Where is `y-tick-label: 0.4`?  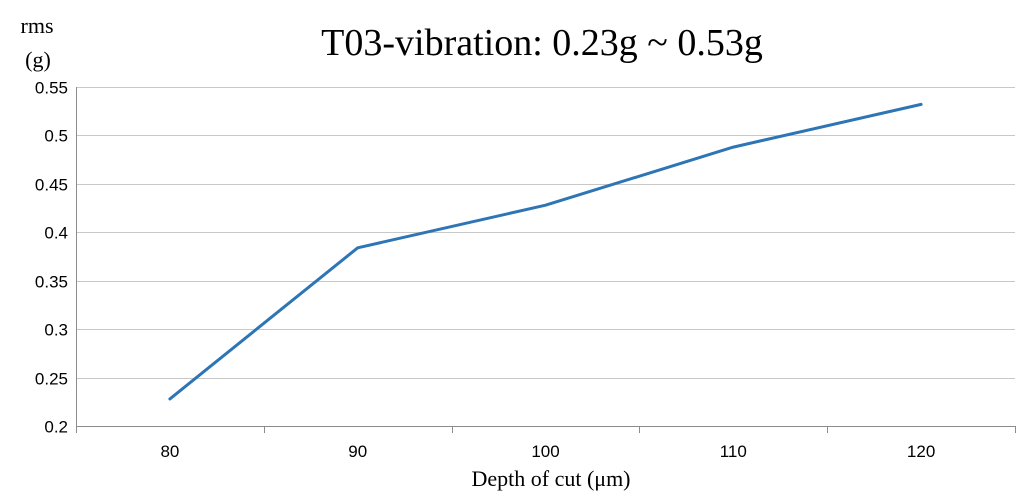
y-tick-label: 0.4 is located at coordinates (56, 233).